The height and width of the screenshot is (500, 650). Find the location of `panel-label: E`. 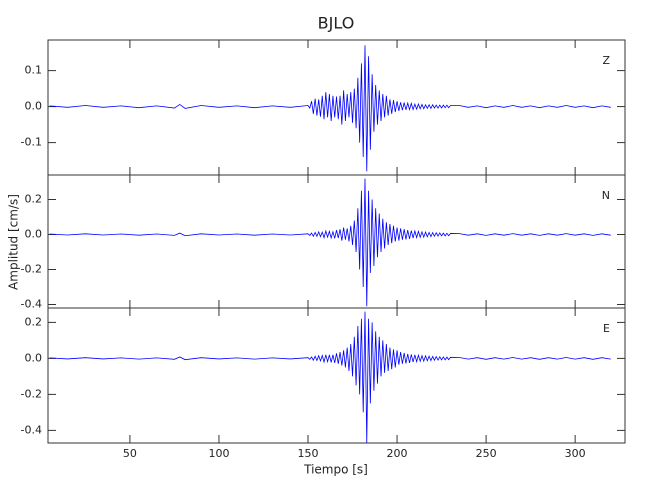

panel-label: E is located at coordinates (606, 328).